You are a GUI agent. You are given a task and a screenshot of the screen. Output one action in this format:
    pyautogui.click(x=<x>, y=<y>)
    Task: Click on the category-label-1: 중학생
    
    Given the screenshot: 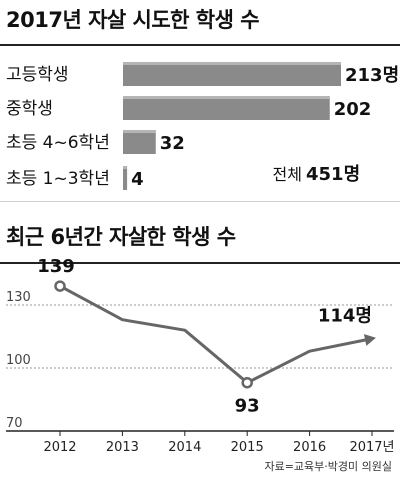 What is the action you would take?
    pyautogui.click(x=29, y=109)
    